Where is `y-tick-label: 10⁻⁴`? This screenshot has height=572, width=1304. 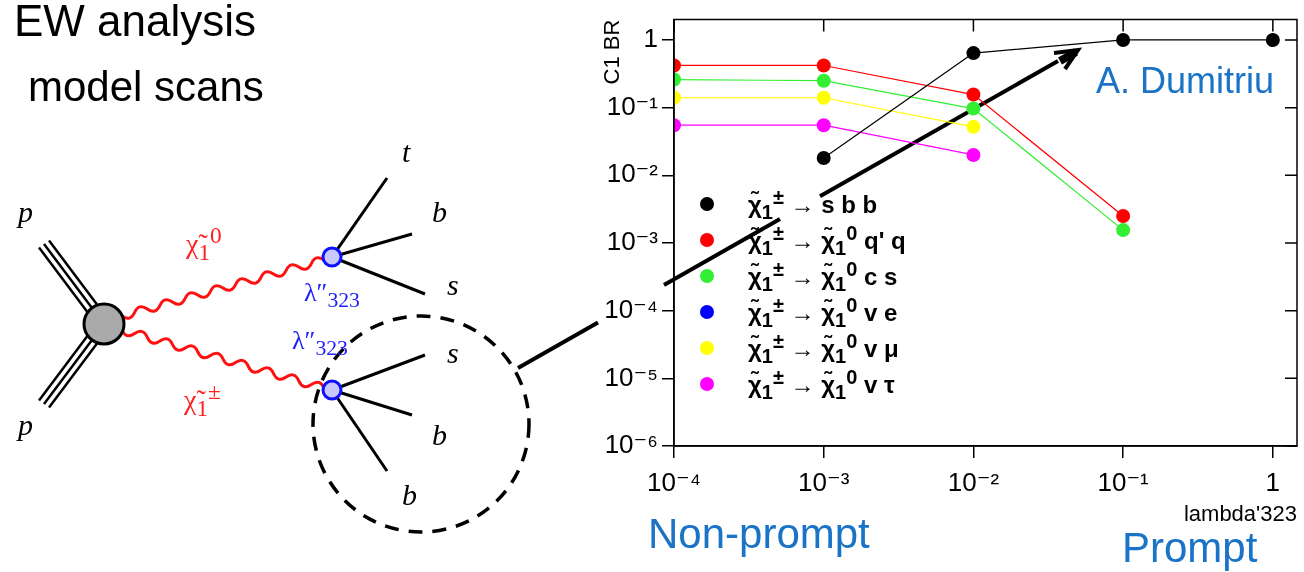 y-tick-label: 10⁻⁴ is located at coordinates (631, 308).